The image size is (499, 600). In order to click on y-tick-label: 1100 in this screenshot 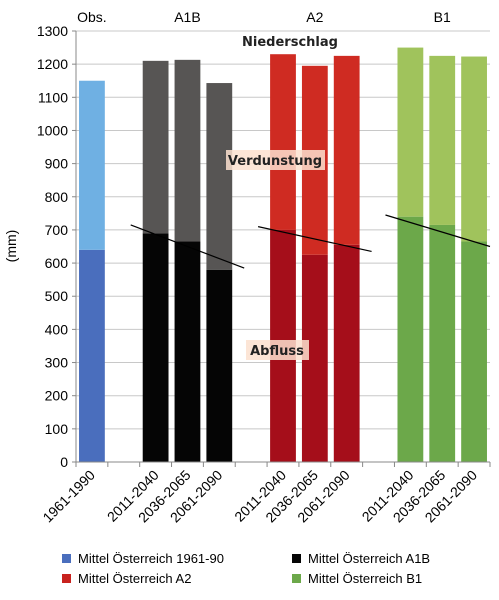, I will do `click(53, 97)`.